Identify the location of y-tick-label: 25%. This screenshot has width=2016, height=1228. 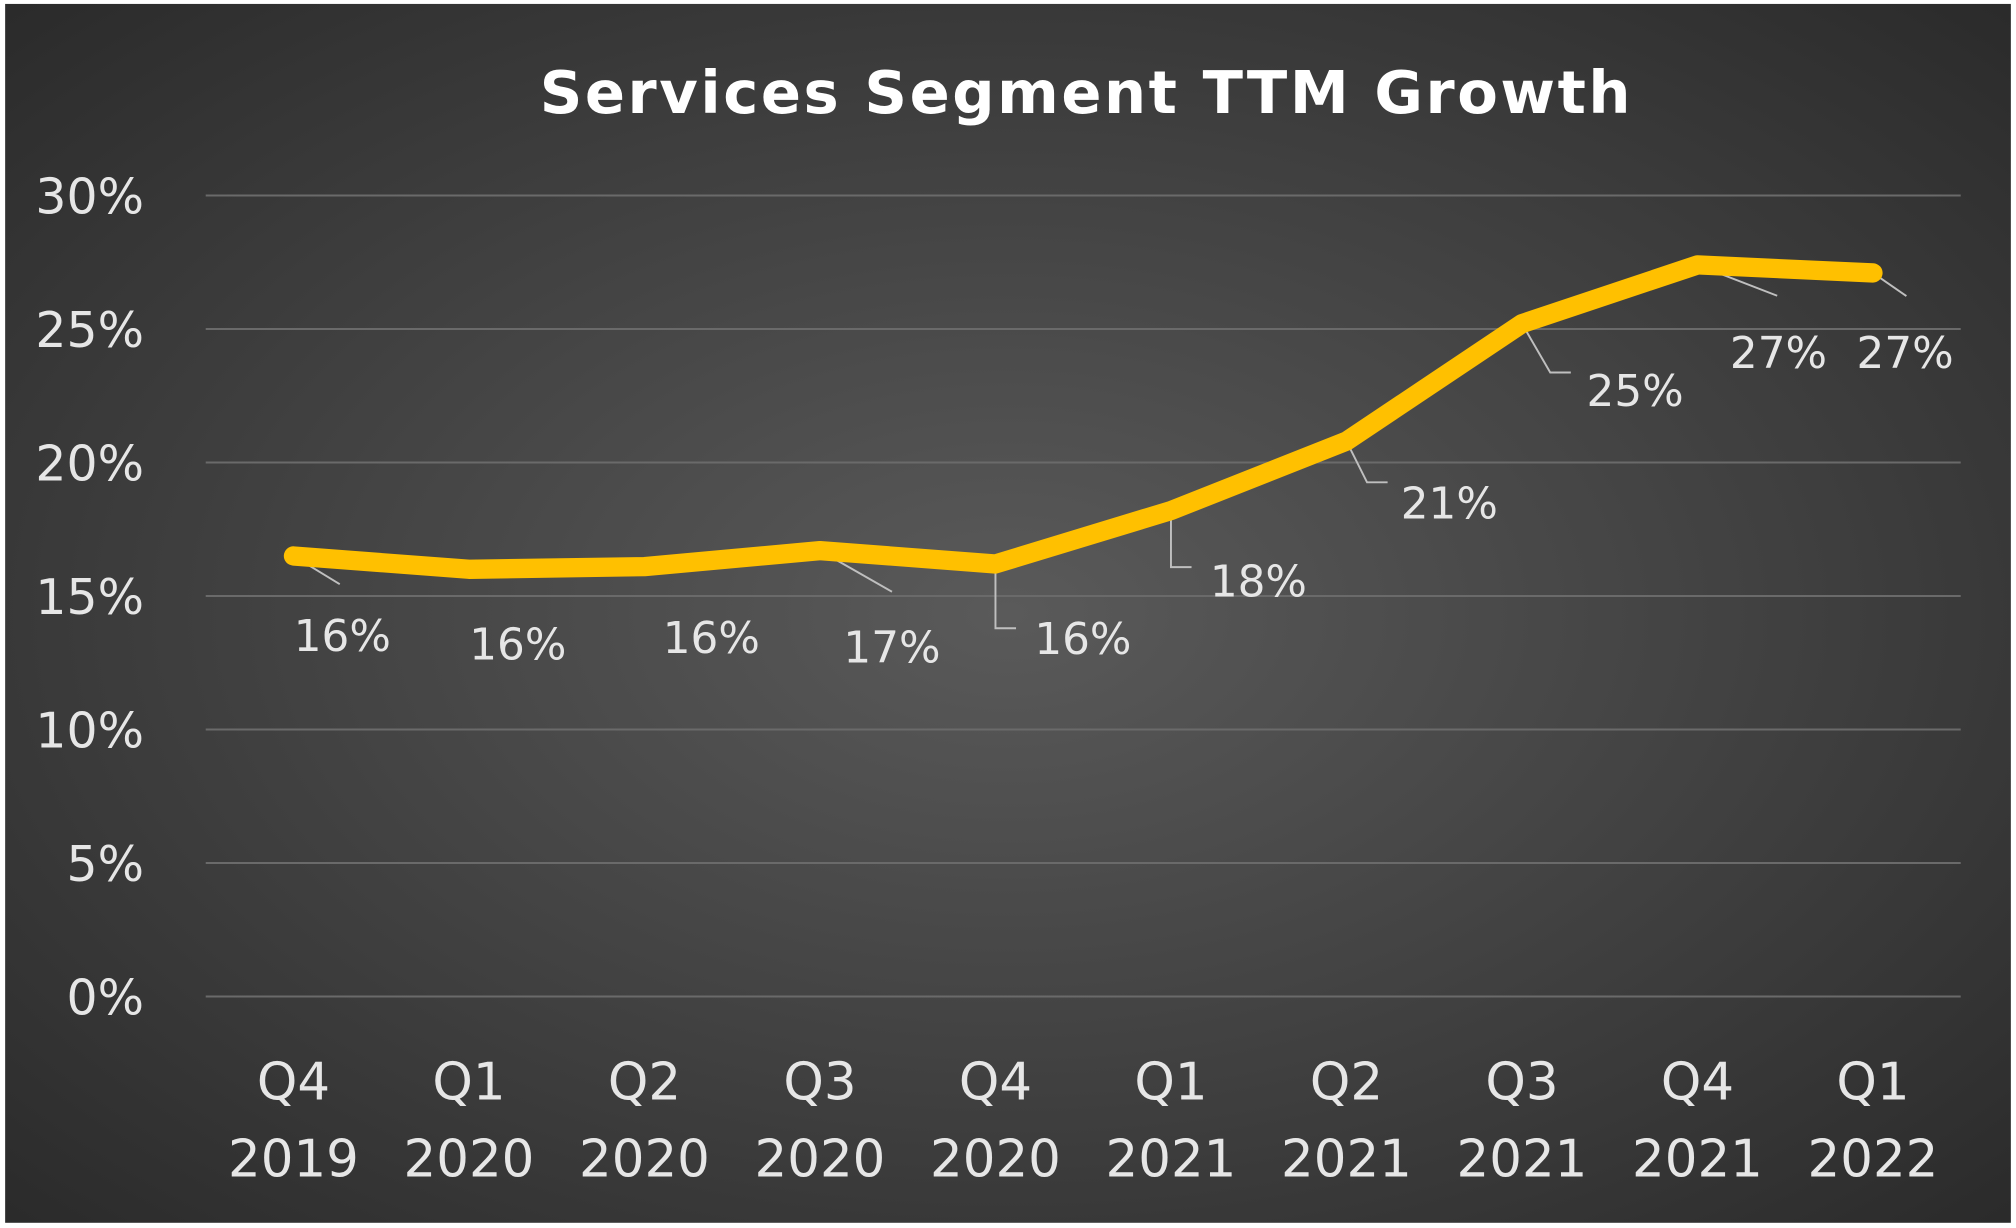
(89, 330).